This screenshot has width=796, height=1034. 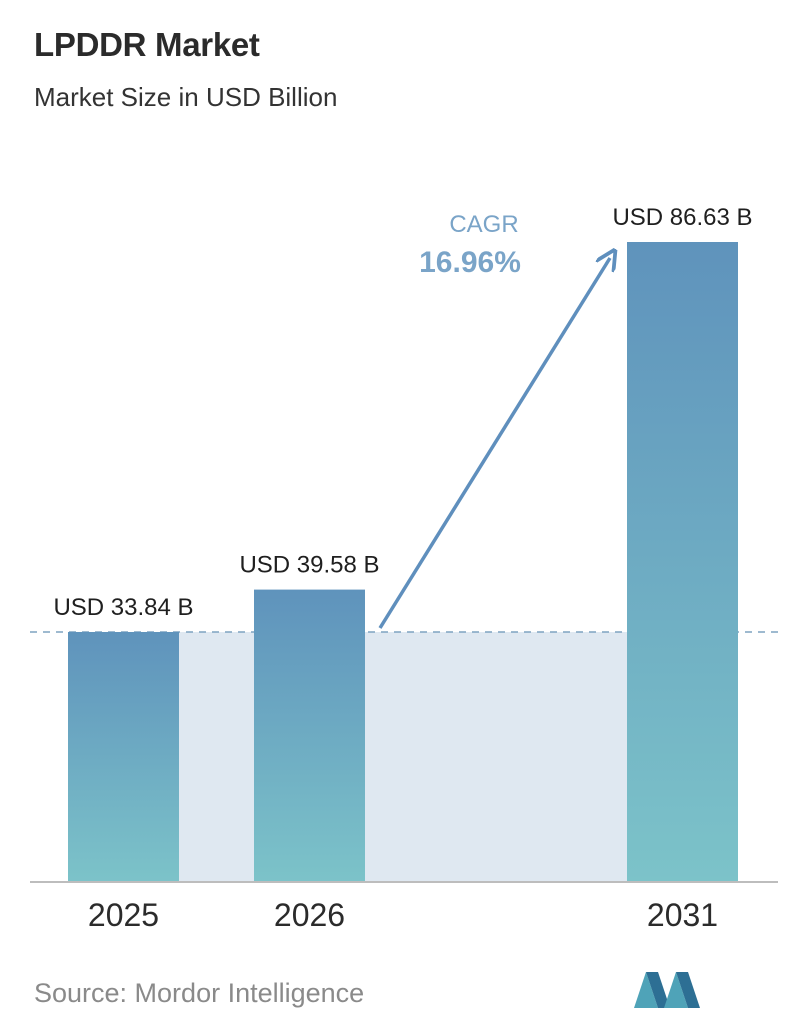 I want to click on cagr-arrow, so click(x=494, y=443).